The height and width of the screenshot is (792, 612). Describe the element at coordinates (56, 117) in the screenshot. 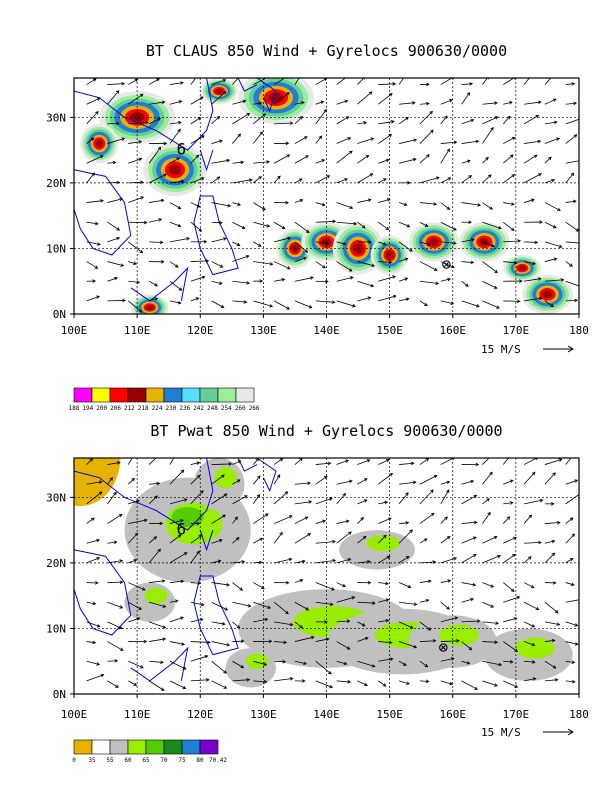

I see `y-tick-label: 30N` at that location.